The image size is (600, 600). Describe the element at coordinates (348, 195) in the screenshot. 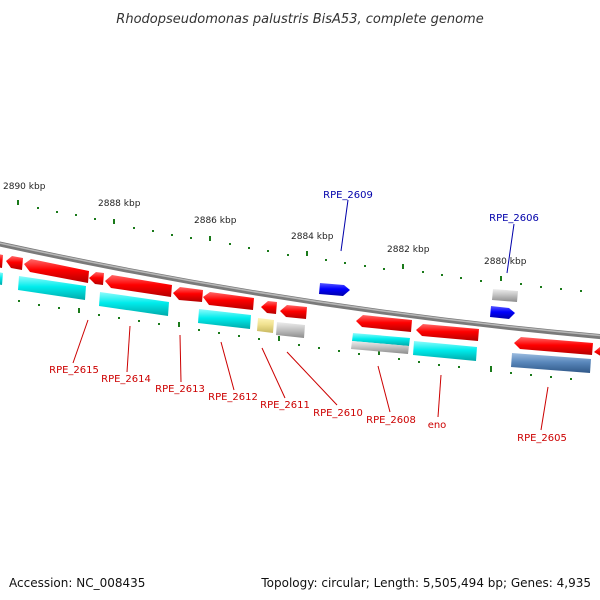

I see `gene-label-rpe-2609: RPE_2609` at that location.